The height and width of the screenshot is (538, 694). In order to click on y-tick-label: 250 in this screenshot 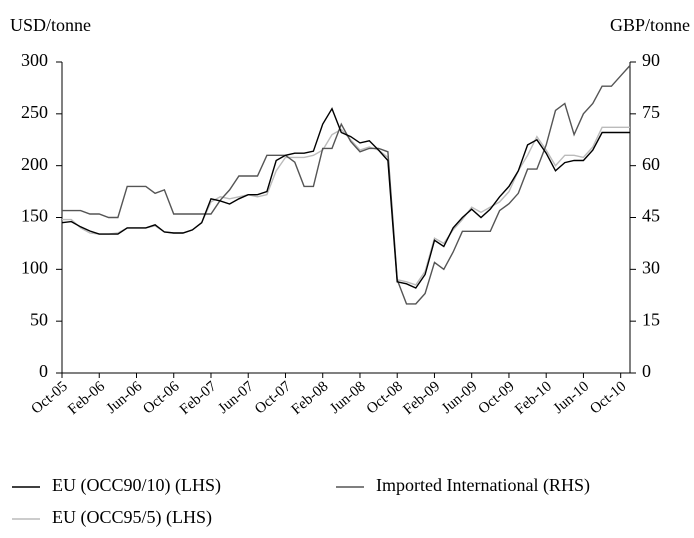, I will do `click(34, 112)`.